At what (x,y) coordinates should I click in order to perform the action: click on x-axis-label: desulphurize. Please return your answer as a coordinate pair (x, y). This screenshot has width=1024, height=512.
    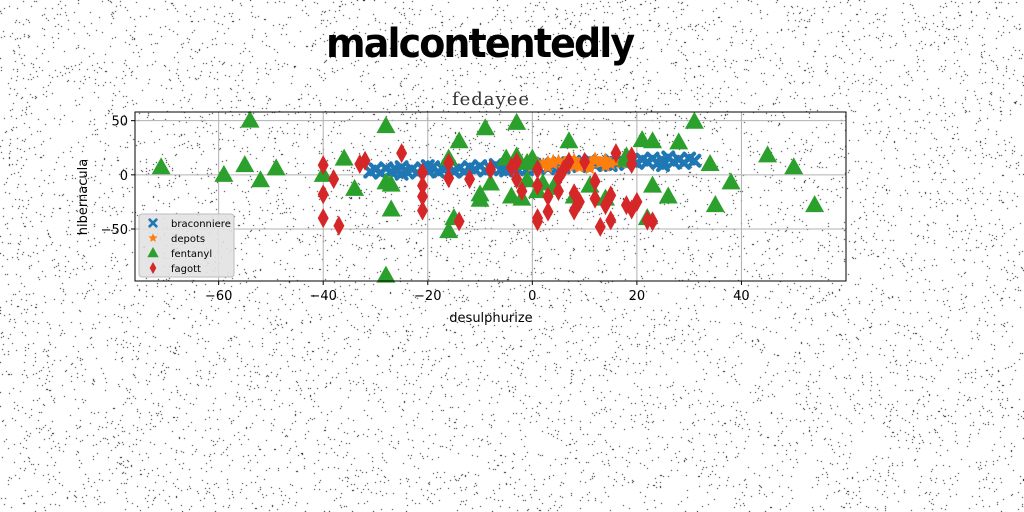
    Looking at the image, I should click on (490, 318).